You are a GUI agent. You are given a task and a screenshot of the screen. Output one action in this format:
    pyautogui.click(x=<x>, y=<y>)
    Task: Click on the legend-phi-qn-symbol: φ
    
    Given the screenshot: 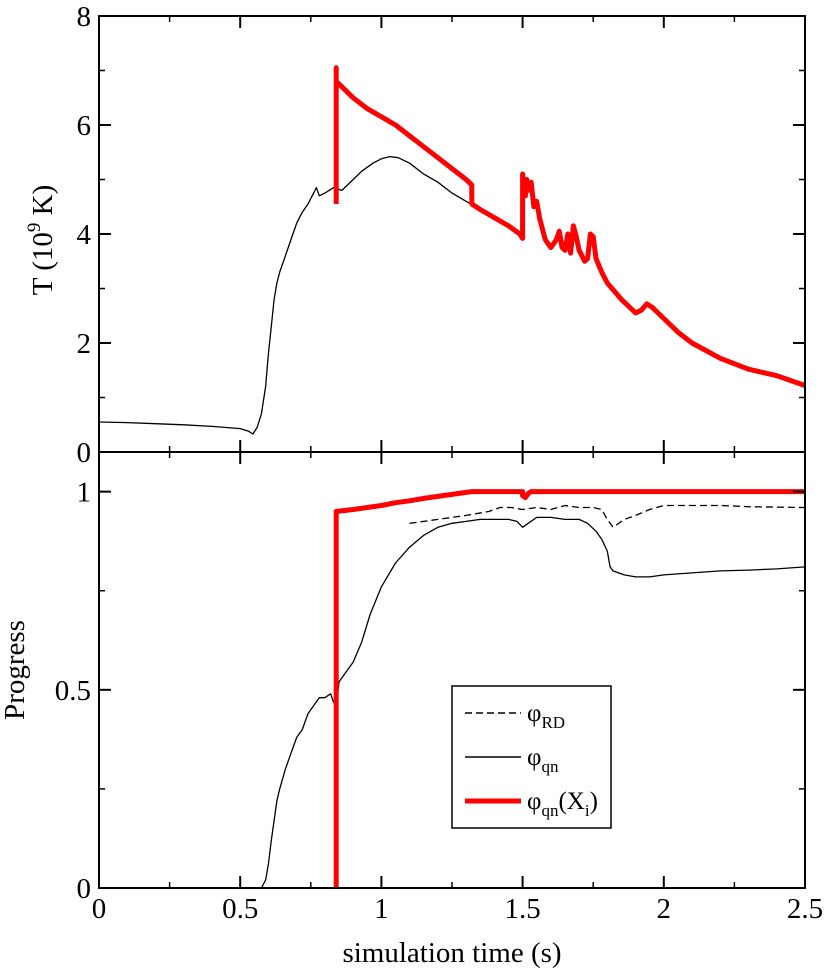 What is the action you would take?
    pyautogui.click(x=534, y=757)
    